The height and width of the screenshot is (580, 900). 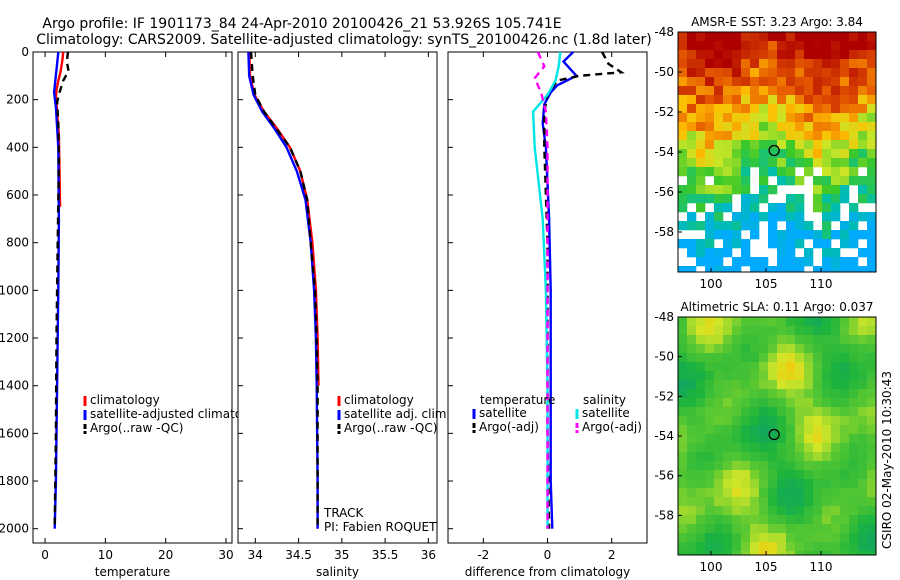 I want to click on x-tick-label: 30, so click(x=225, y=555).